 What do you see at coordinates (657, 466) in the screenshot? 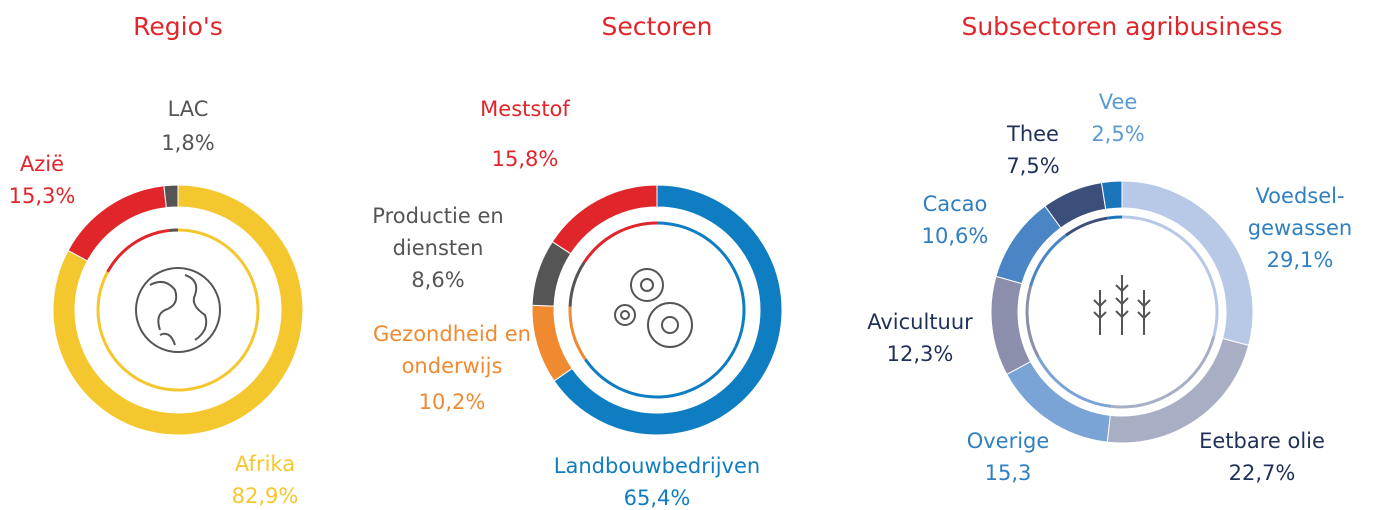
I see `segment-label: Landbouwbedrijven` at bounding box center [657, 466].